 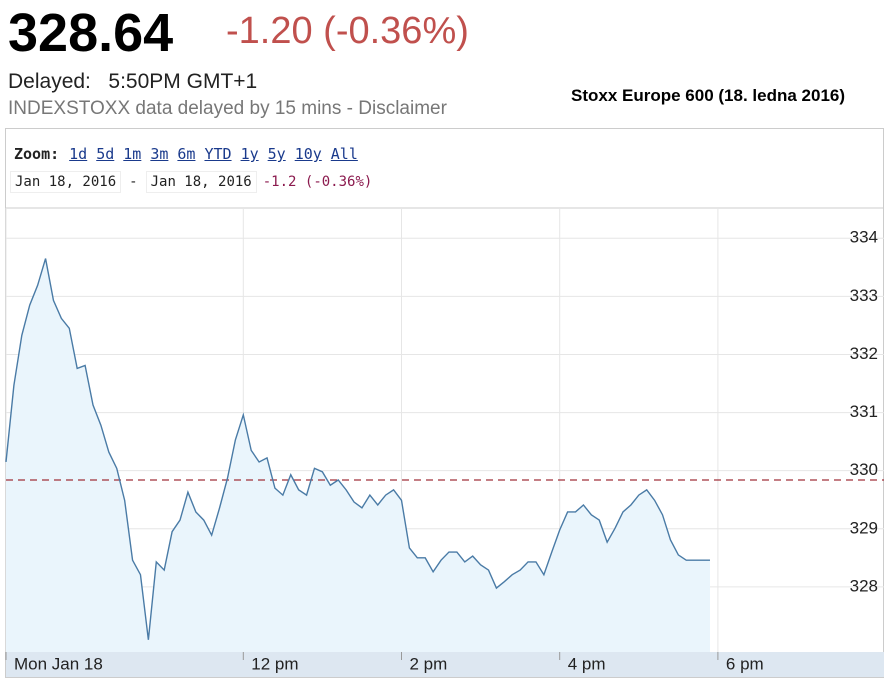 I want to click on y-tick-label: 330, so click(x=864, y=469).